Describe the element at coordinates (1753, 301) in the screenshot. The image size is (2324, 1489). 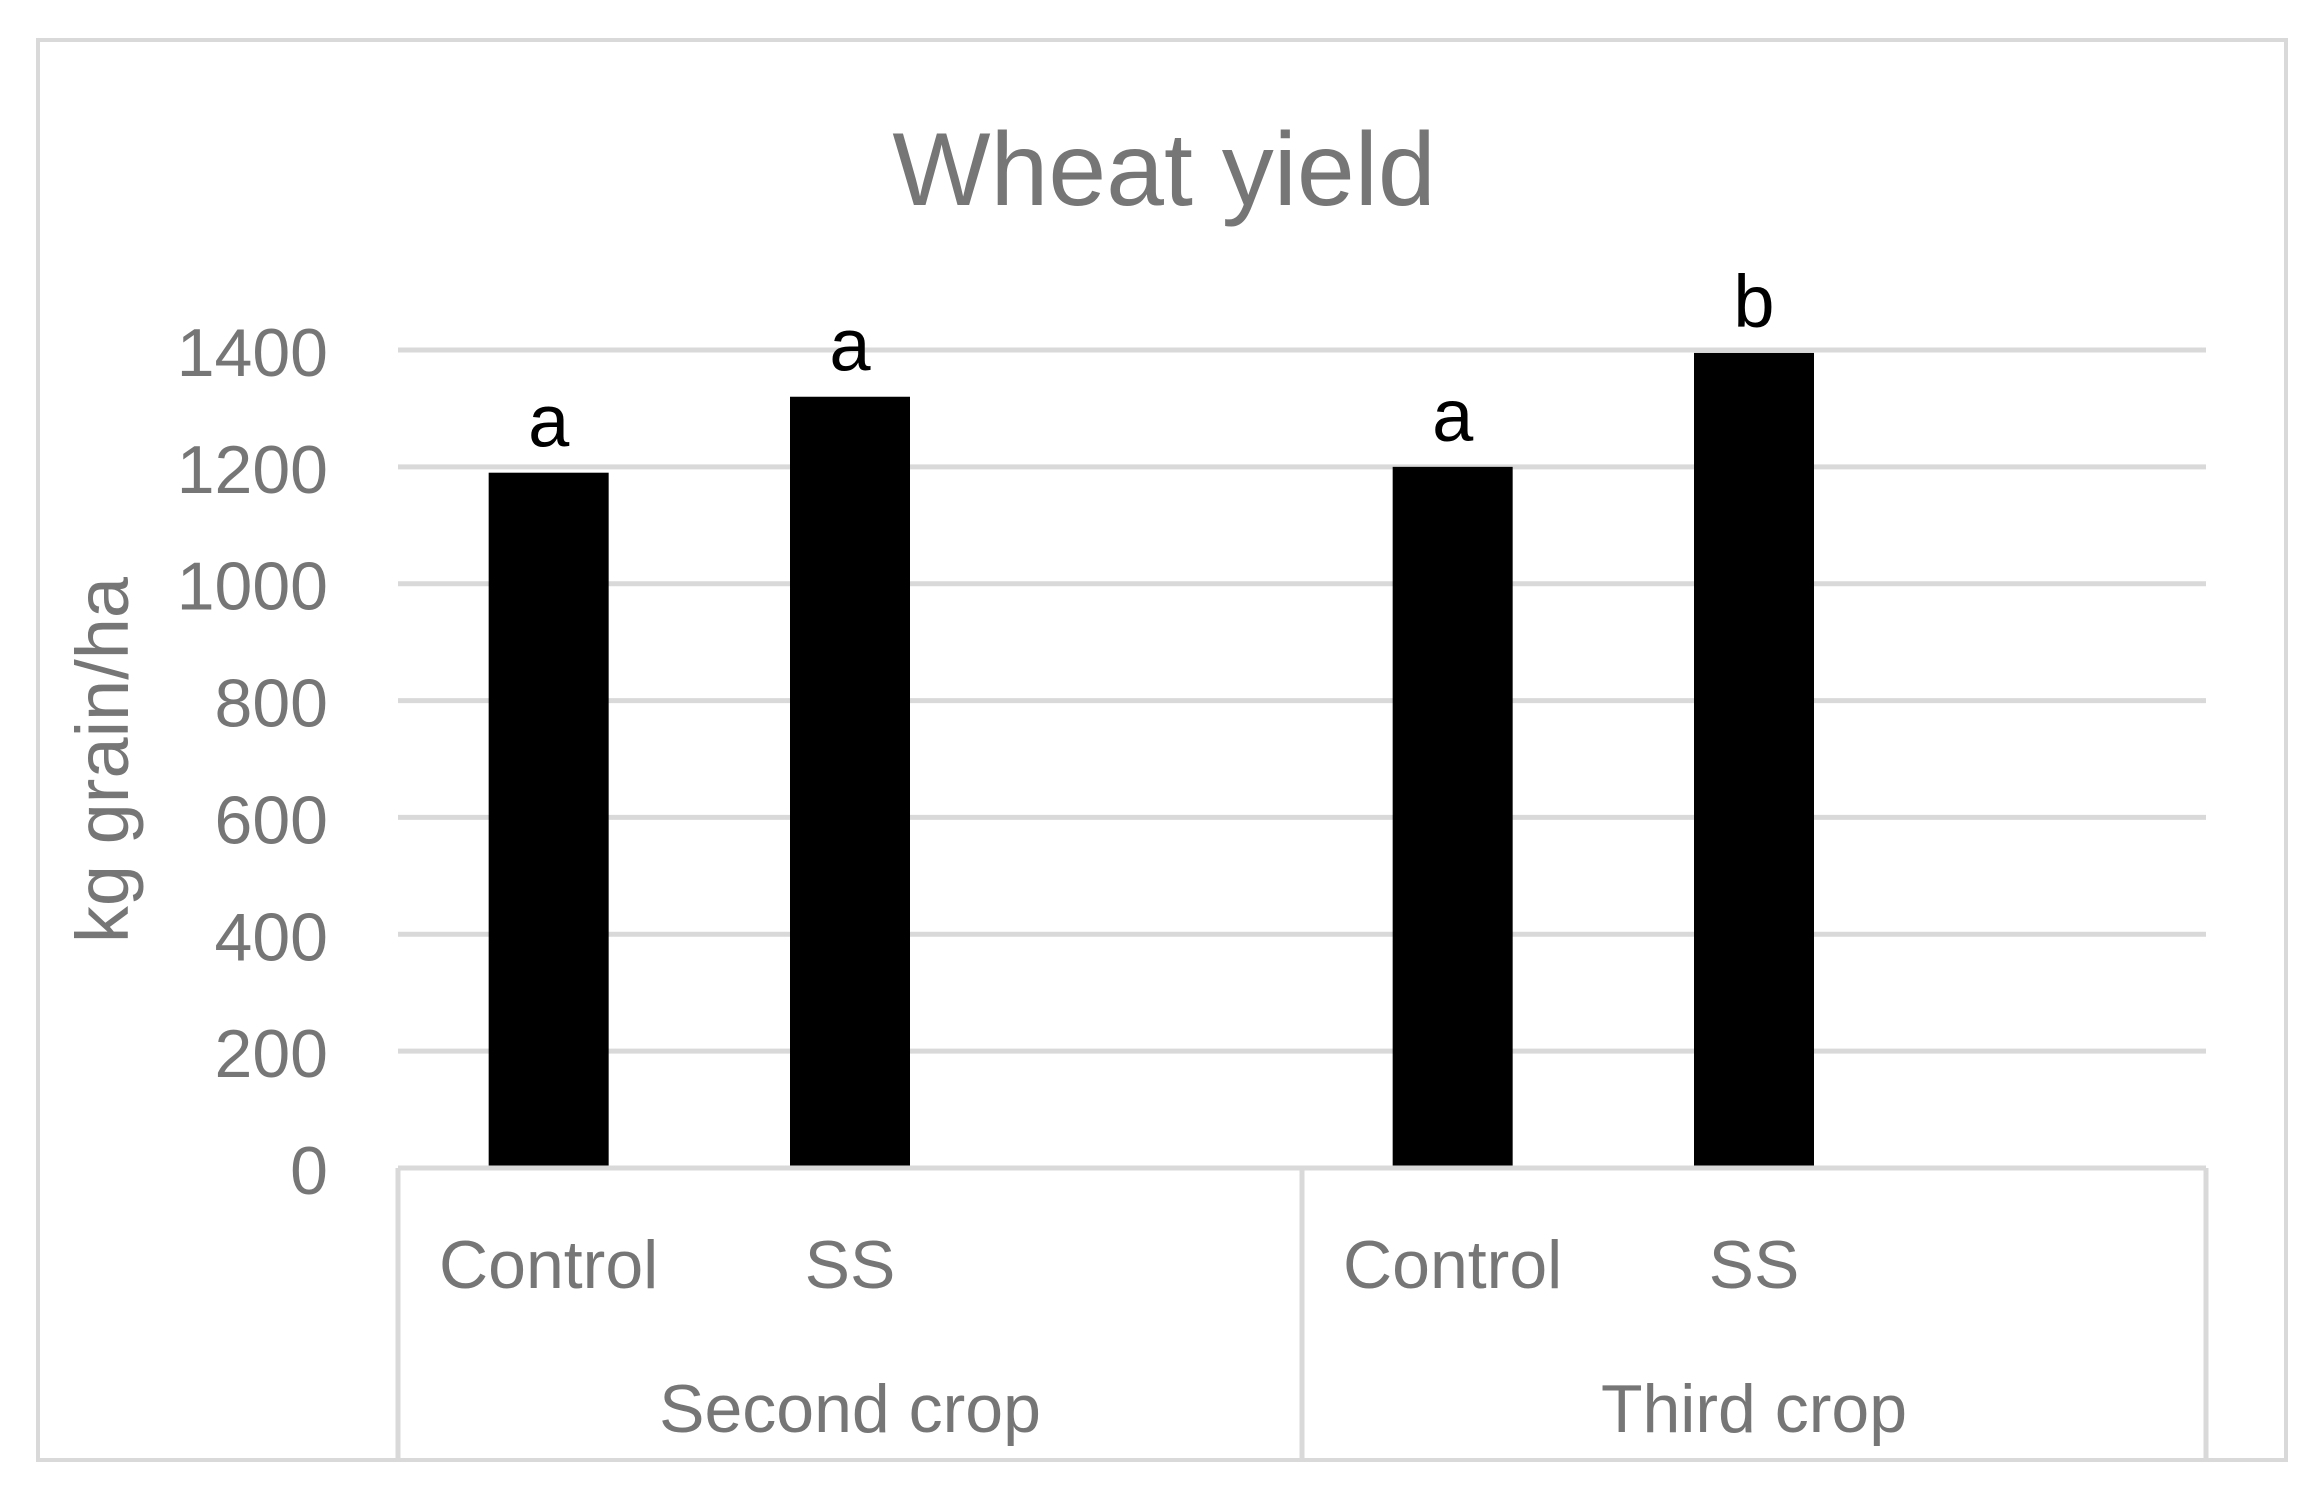
I see `bar-annotation: b` at that location.